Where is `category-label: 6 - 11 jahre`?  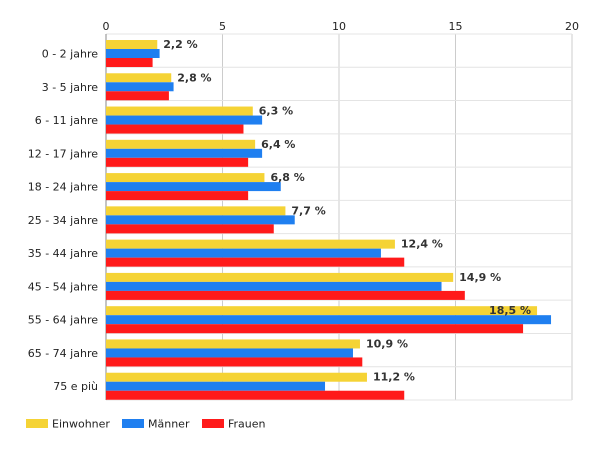 category-label: 6 - 11 jahre is located at coordinates (67, 120).